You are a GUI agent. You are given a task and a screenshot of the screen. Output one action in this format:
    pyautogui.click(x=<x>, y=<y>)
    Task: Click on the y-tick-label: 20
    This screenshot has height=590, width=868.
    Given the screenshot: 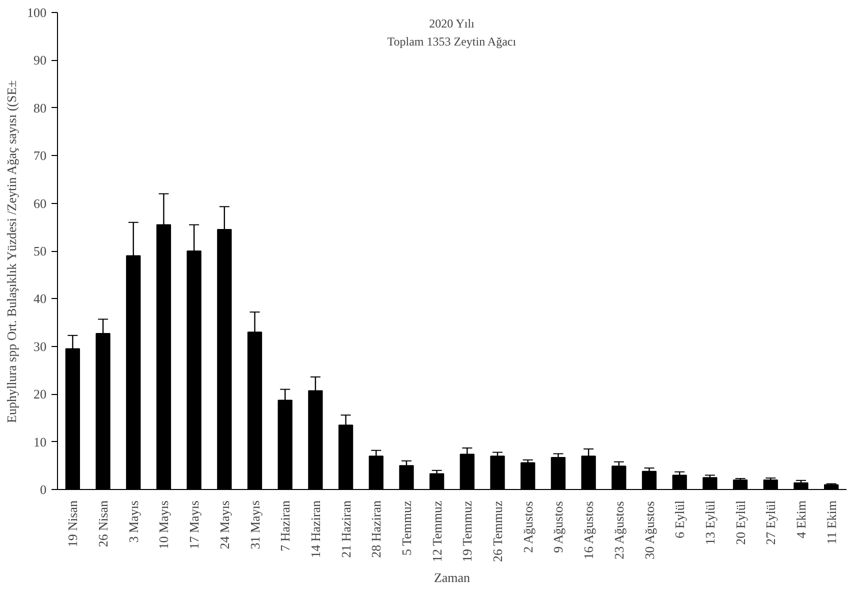 What is the action you would take?
    pyautogui.click(x=40, y=394)
    